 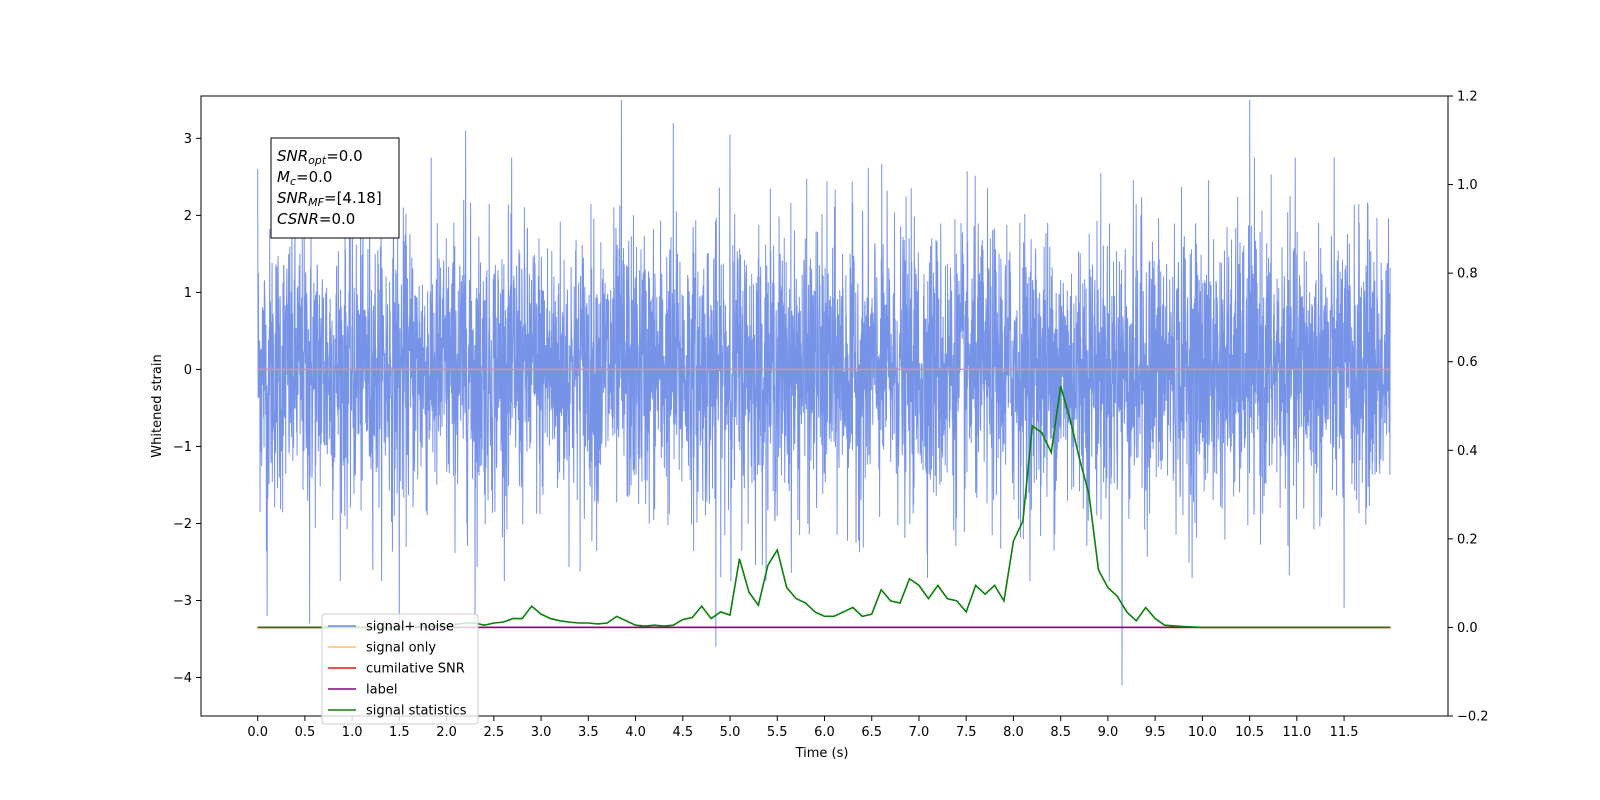 I want to click on y-tick-label: 1, so click(x=188, y=293).